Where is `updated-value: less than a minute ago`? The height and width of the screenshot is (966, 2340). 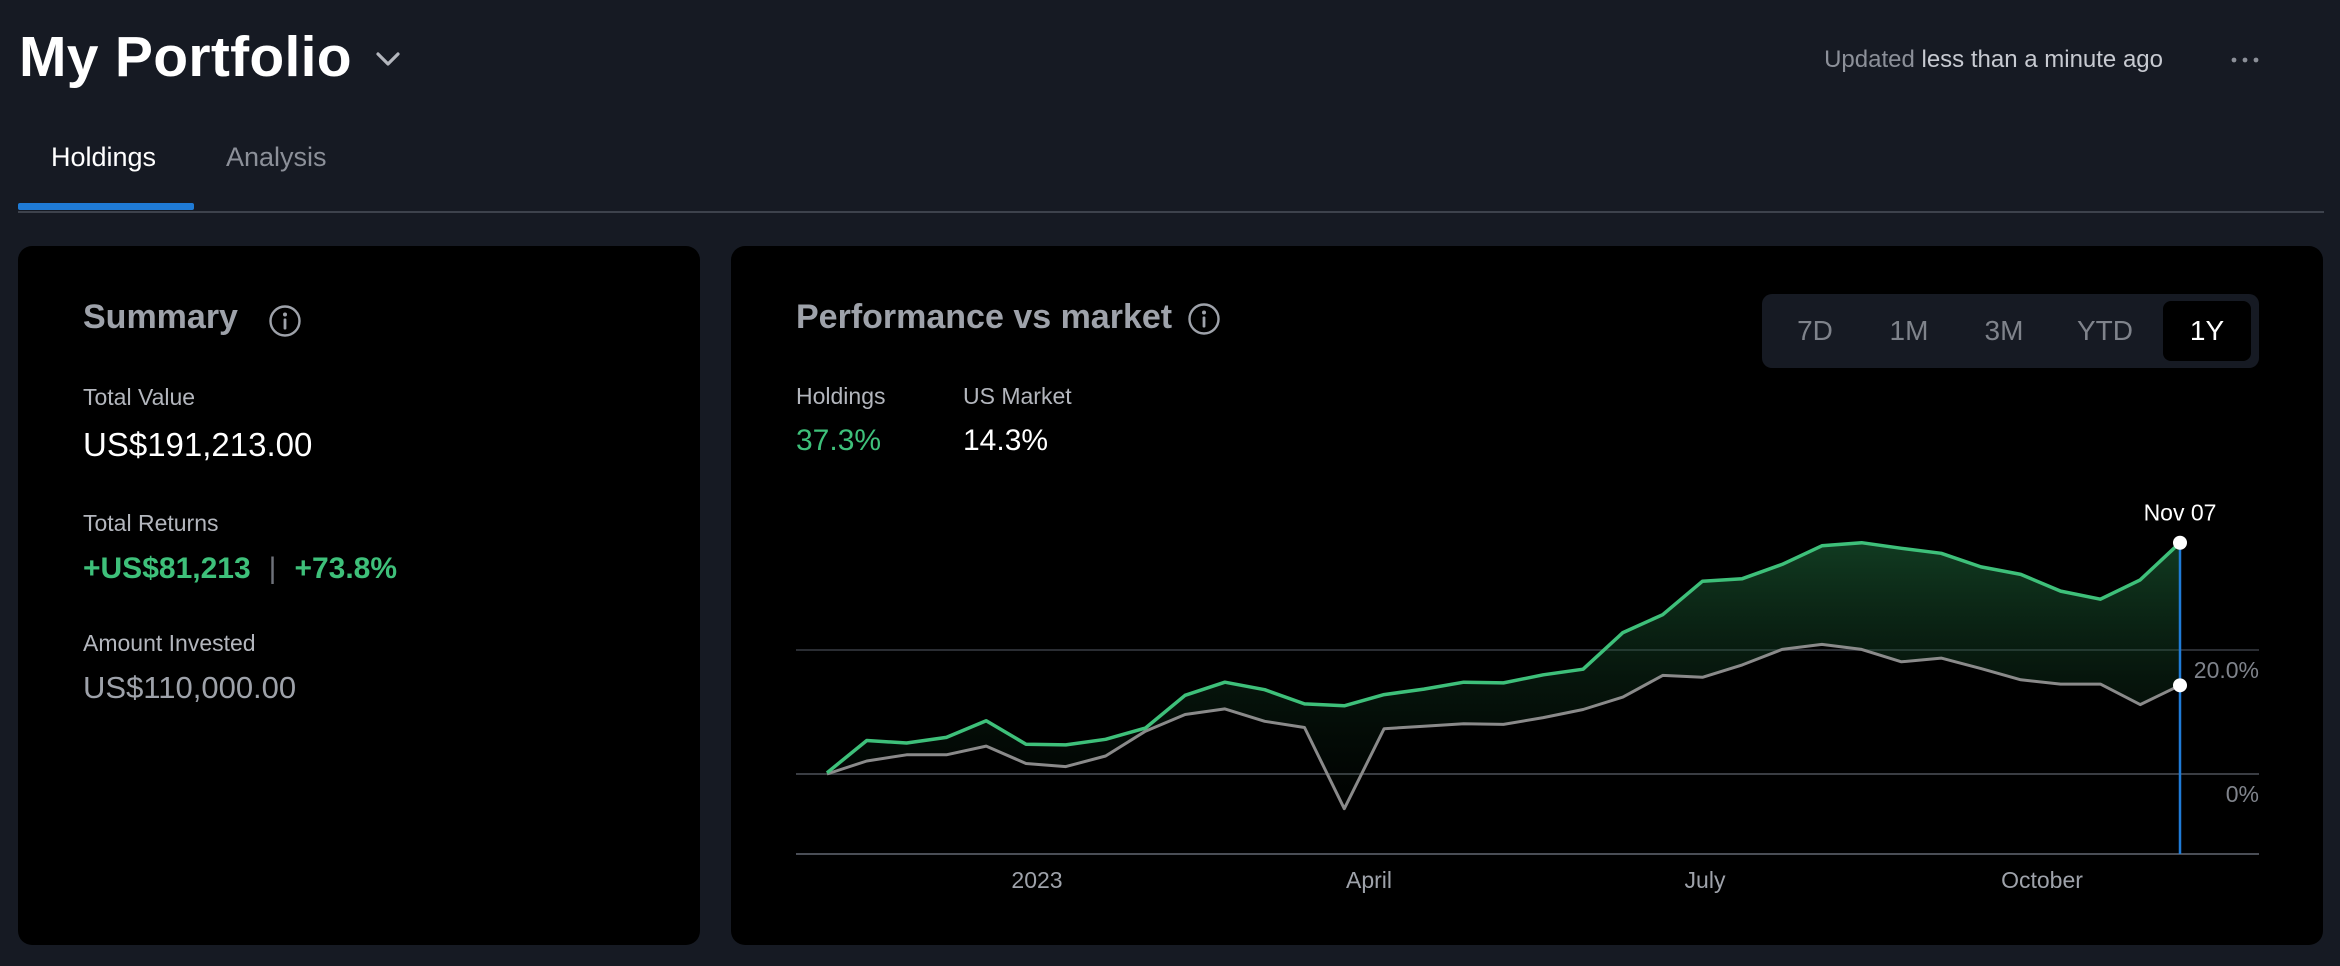
updated-value: less than a minute ago is located at coordinates (2042, 59).